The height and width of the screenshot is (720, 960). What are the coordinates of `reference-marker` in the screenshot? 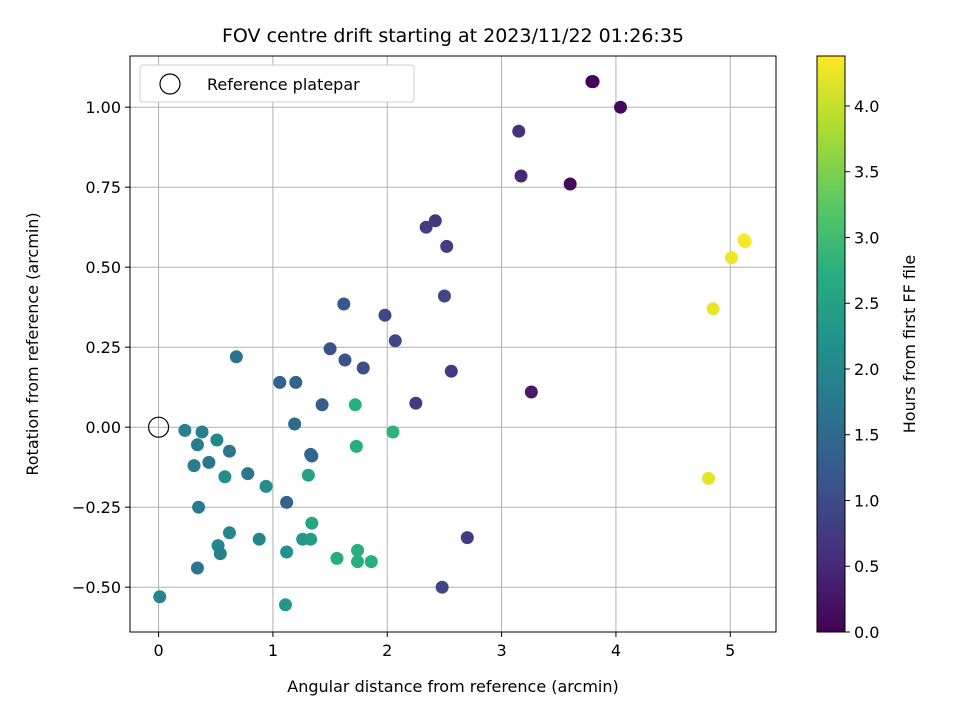 It's located at (158, 427).